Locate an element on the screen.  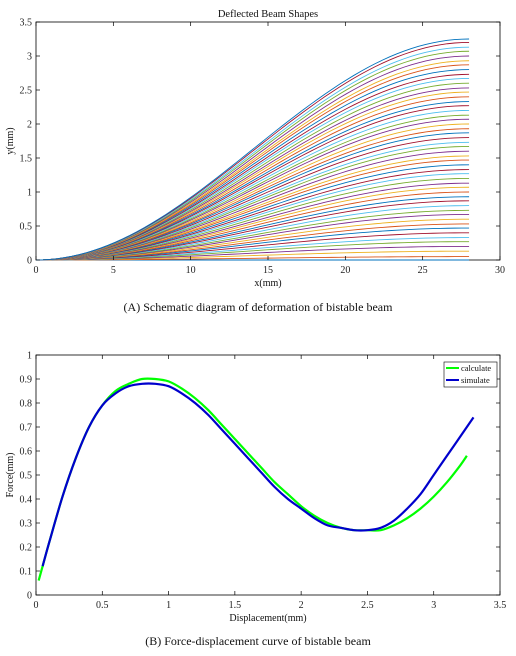
chart-a-y-axis-label: y(mm) is located at coordinates (10, 140).